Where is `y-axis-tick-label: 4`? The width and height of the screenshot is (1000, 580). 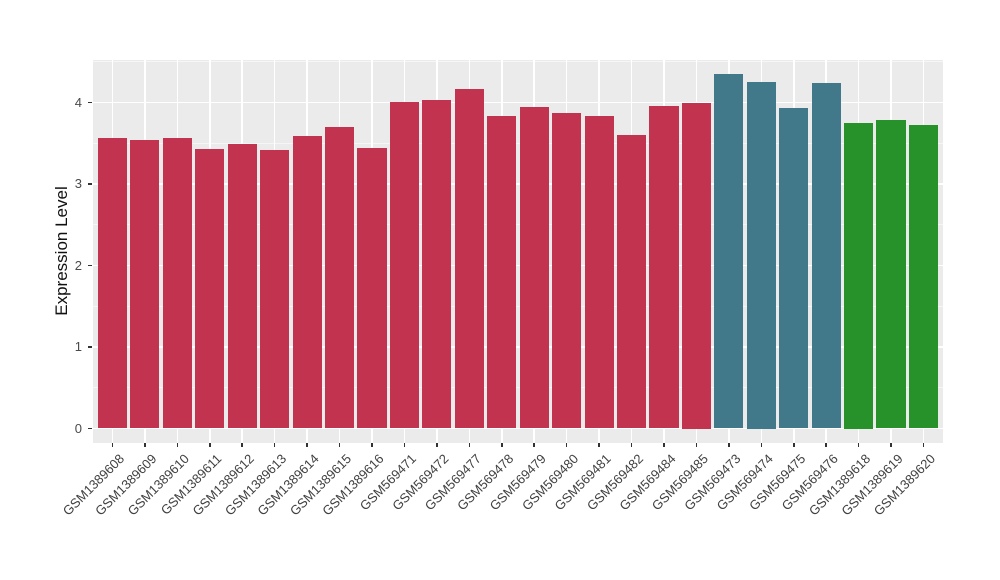
y-axis-tick-label: 4 is located at coordinates (78, 102).